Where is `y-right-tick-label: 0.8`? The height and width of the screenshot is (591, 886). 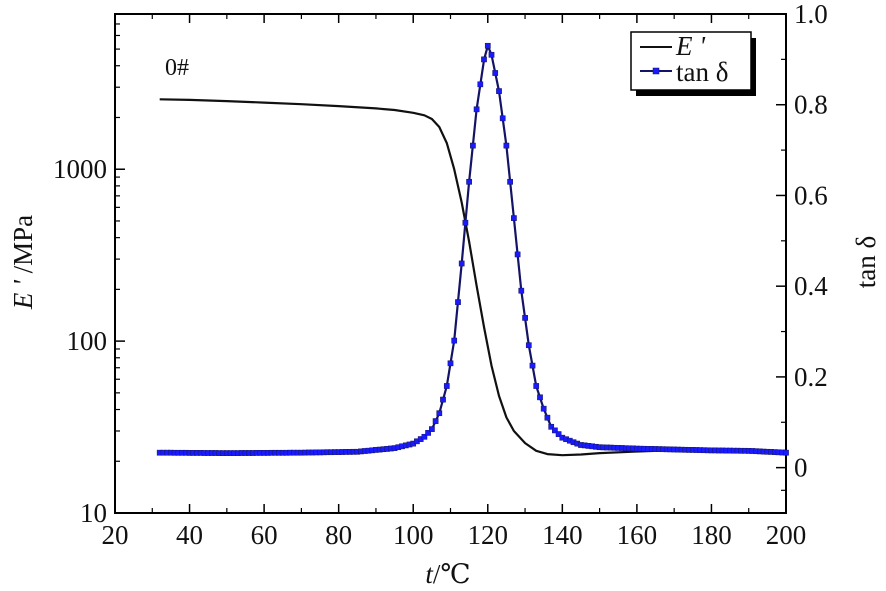 y-right-tick-label: 0.8 is located at coordinates (811, 105).